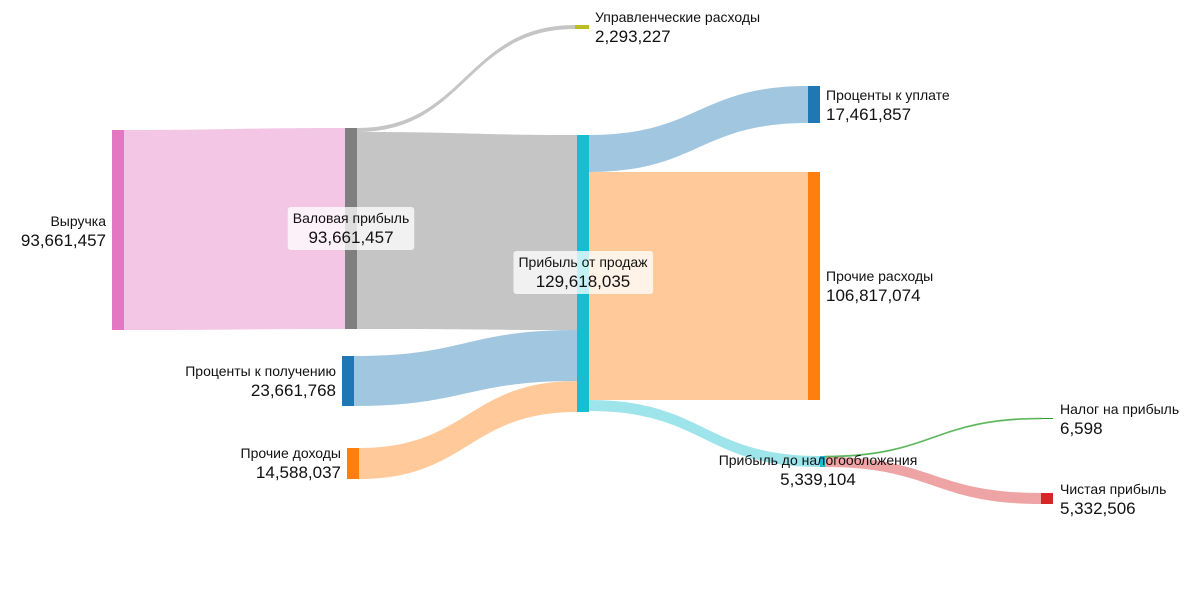 The height and width of the screenshot is (600, 1200). Describe the element at coordinates (234, 229) in the screenshot. I see `link-revenue-to-gross` at that location.